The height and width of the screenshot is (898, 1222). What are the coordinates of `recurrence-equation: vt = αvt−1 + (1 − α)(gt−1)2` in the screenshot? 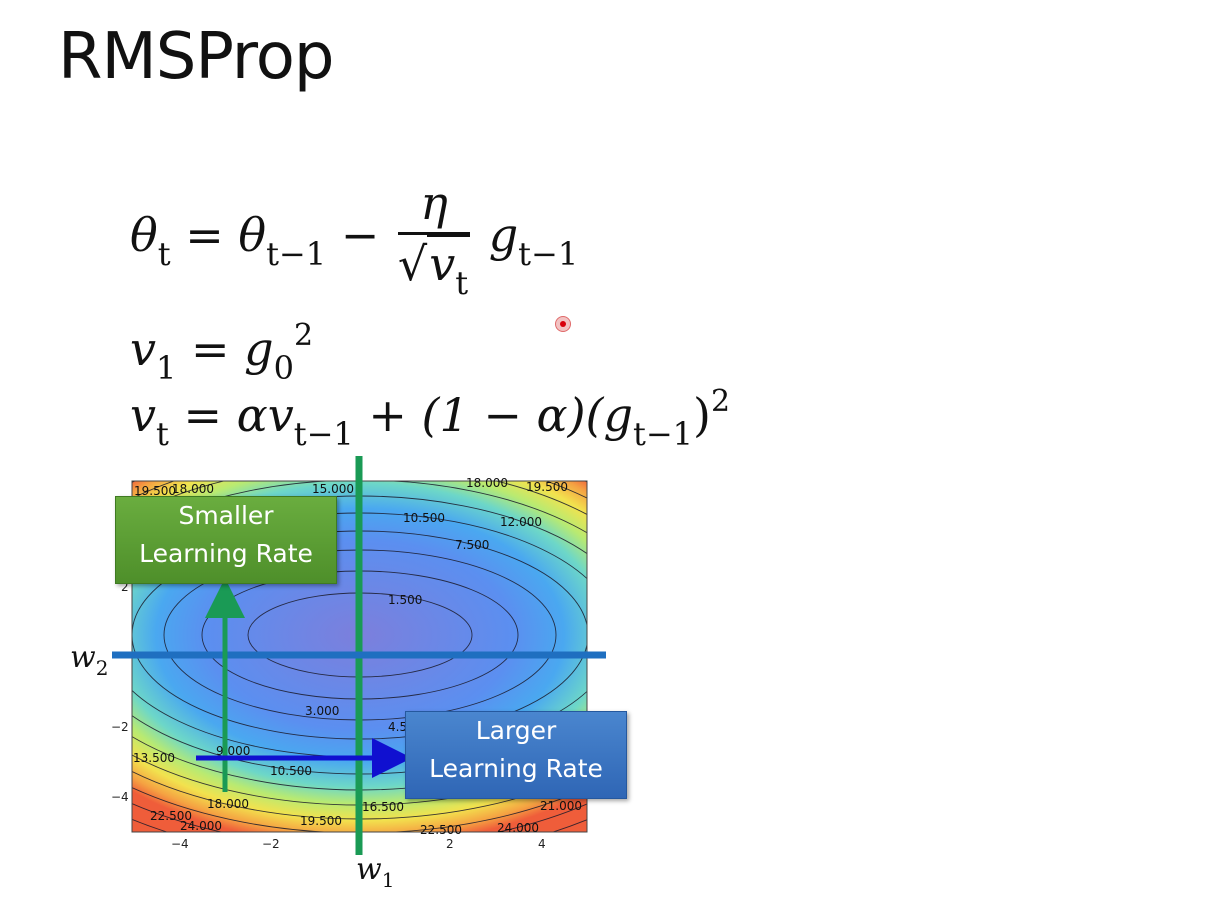 It's located at (430, 418).